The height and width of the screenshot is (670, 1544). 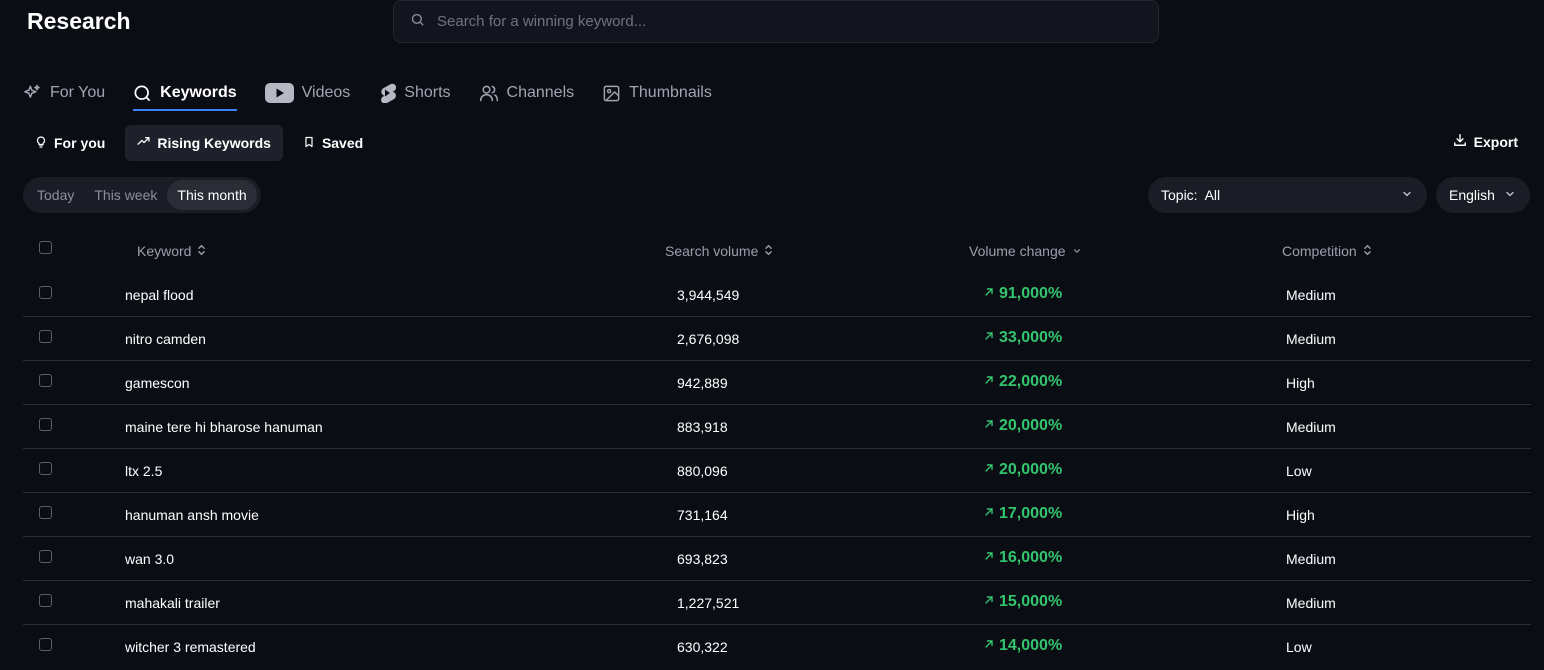 I want to click on select-all-checkbox, so click(x=45, y=247).